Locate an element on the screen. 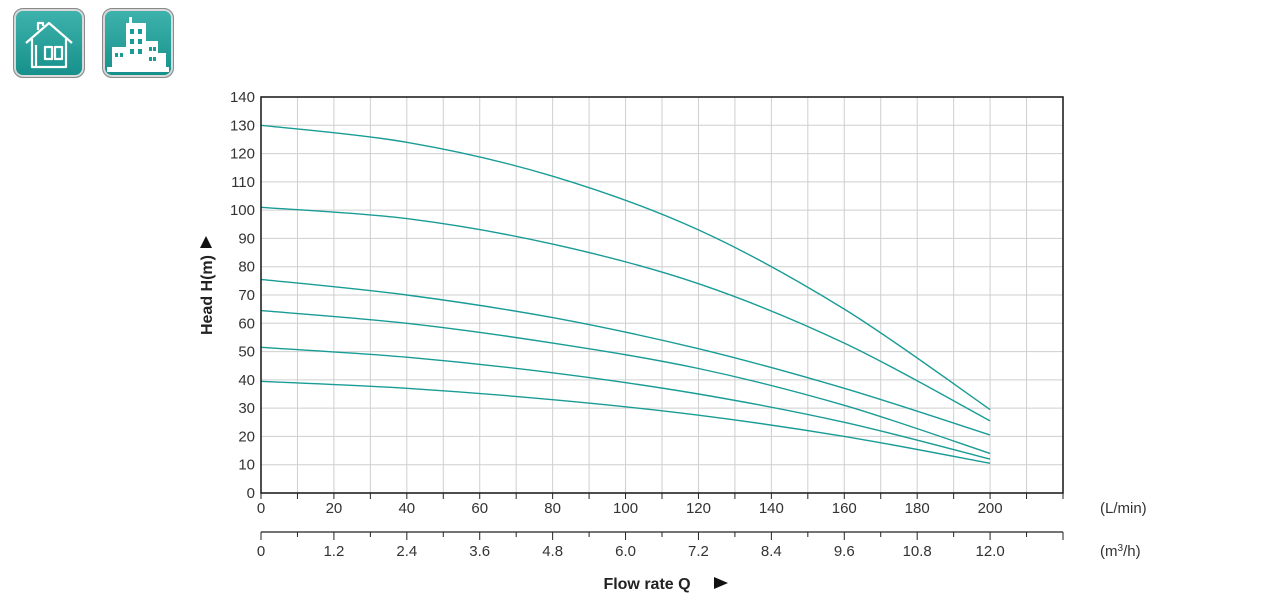 This screenshot has width=1280, height=610. x-axis-title: Flow rate Q is located at coordinates (665, 584).